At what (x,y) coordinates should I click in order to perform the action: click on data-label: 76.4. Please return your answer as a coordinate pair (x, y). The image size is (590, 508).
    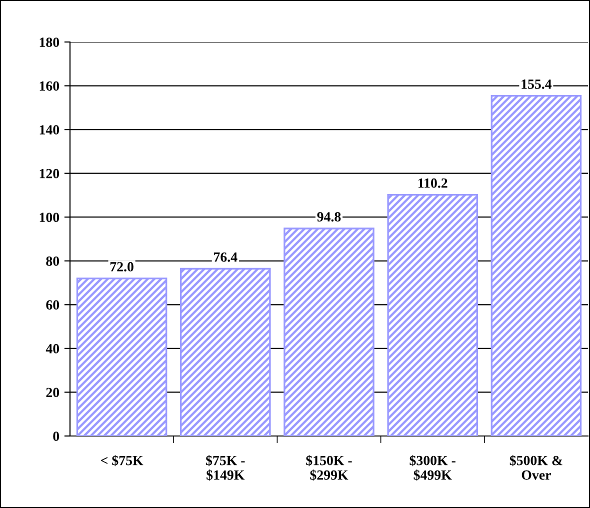
    Looking at the image, I should click on (226, 257).